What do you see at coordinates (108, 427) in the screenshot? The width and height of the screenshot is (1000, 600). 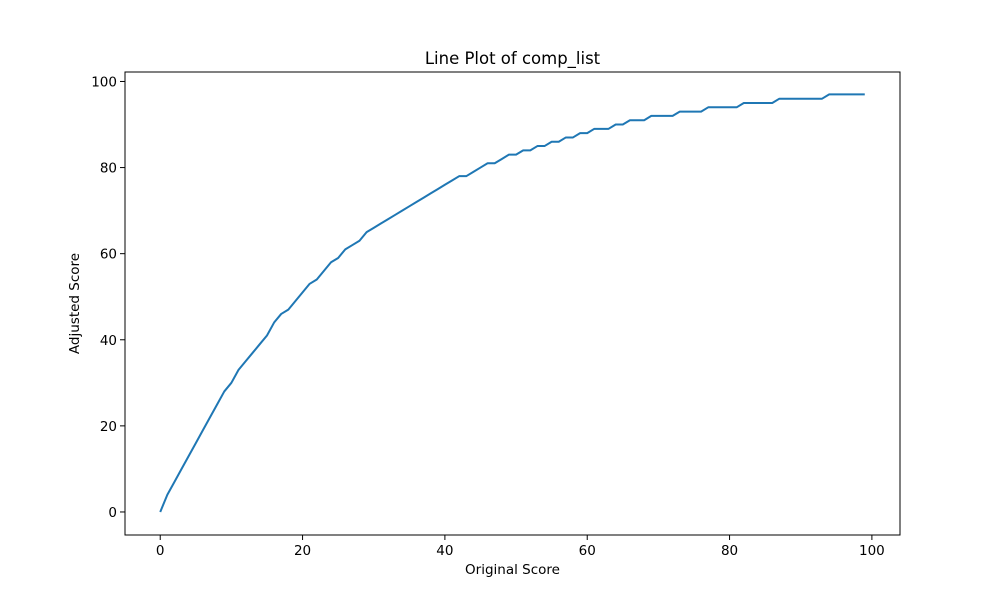 I see `y-tick-label: 20` at bounding box center [108, 427].